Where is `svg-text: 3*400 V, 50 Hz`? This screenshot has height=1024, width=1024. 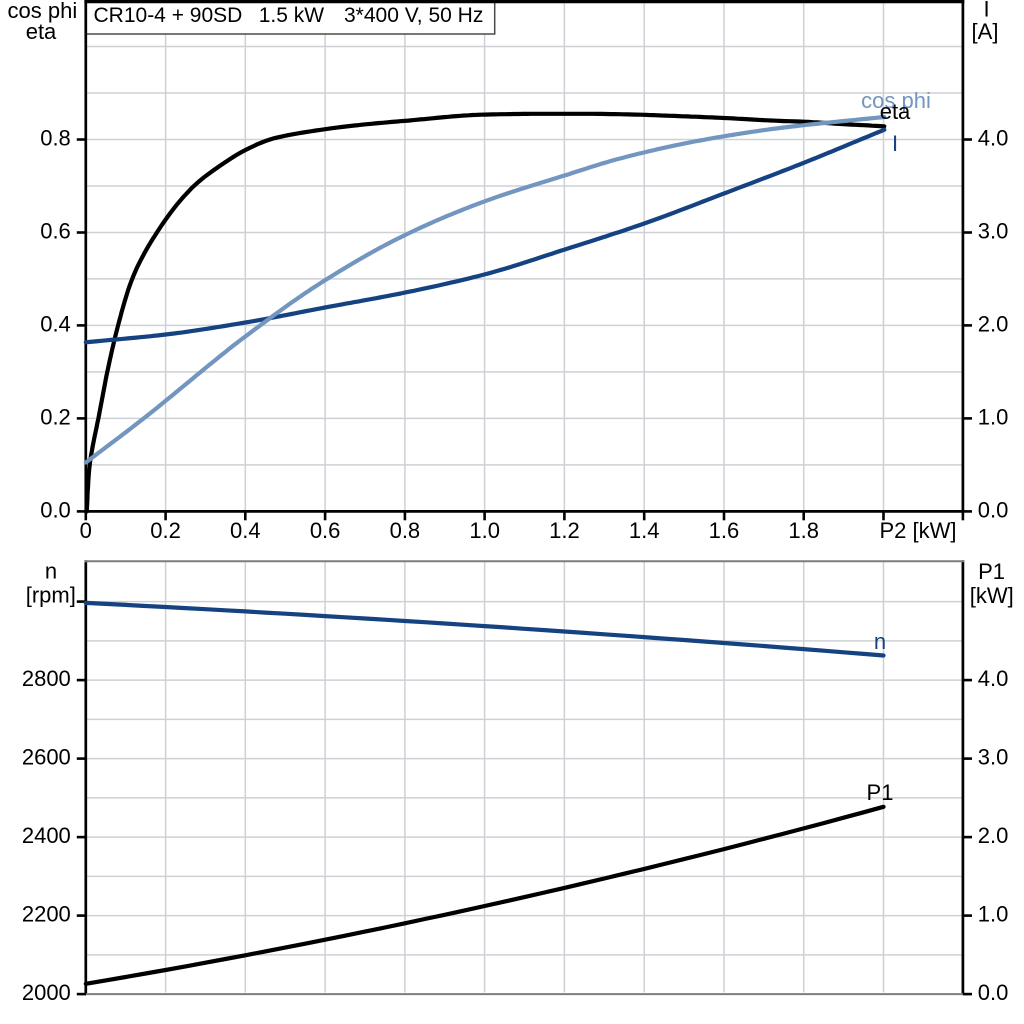 svg-text: 3*400 V, 50 Hz is located at coordinates (413, 15).